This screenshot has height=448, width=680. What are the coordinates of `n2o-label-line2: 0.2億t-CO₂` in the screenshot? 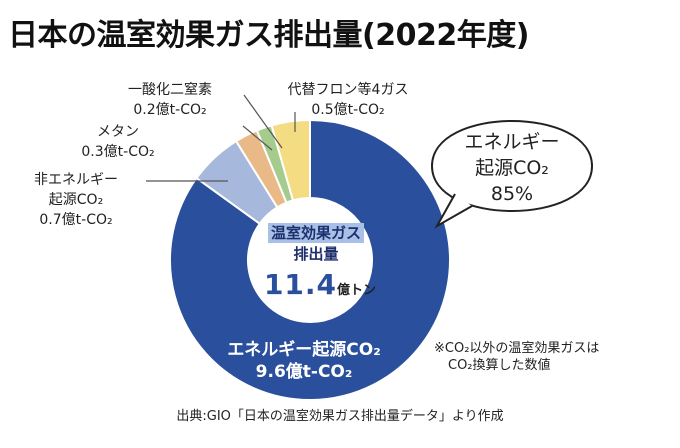 It's located at (169, 110).